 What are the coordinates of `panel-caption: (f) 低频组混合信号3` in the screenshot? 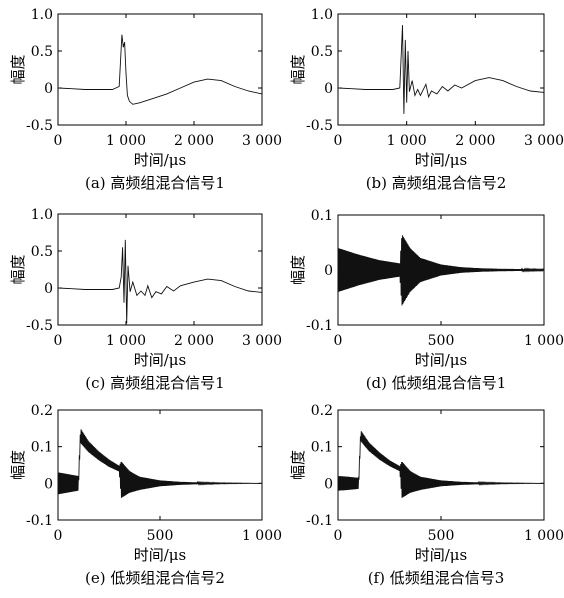 It's located at (436, 578).